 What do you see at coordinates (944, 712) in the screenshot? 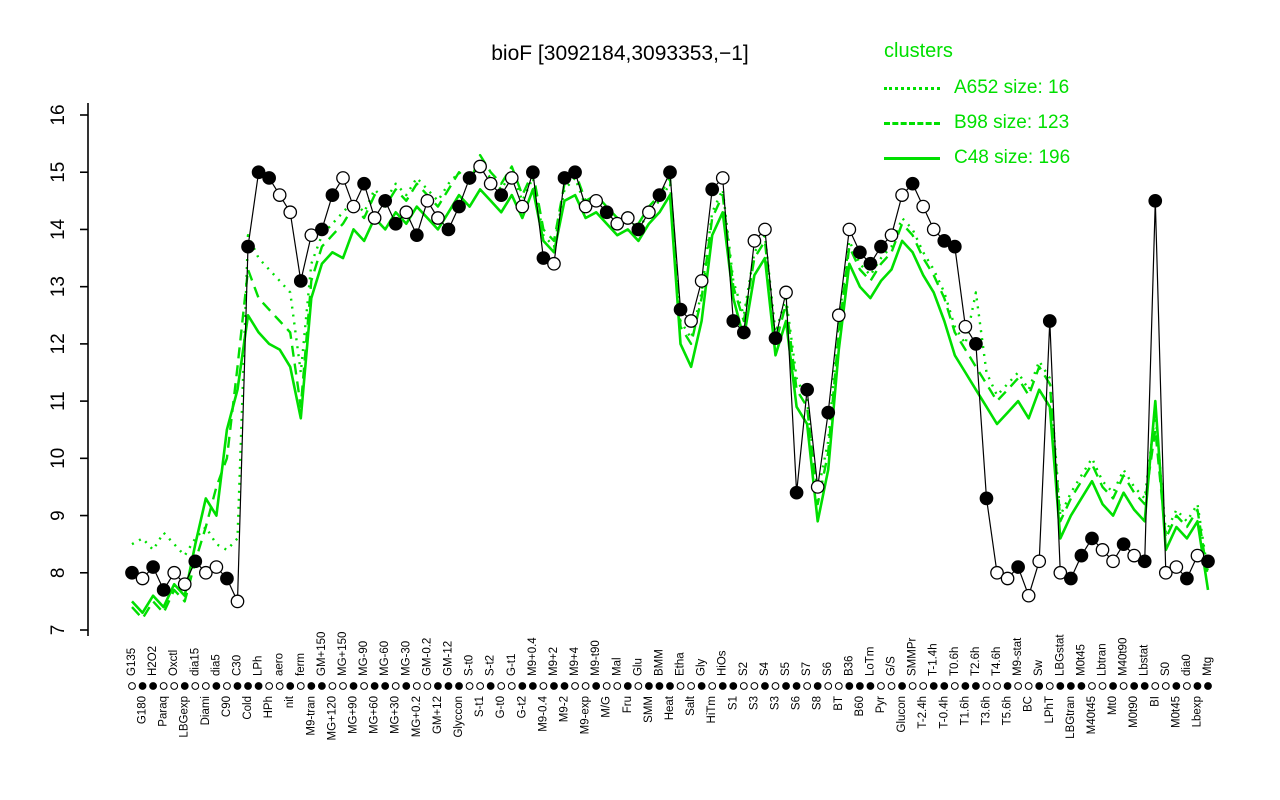
I see `x-label: T-0.4h` at bounding box center [944, 712].